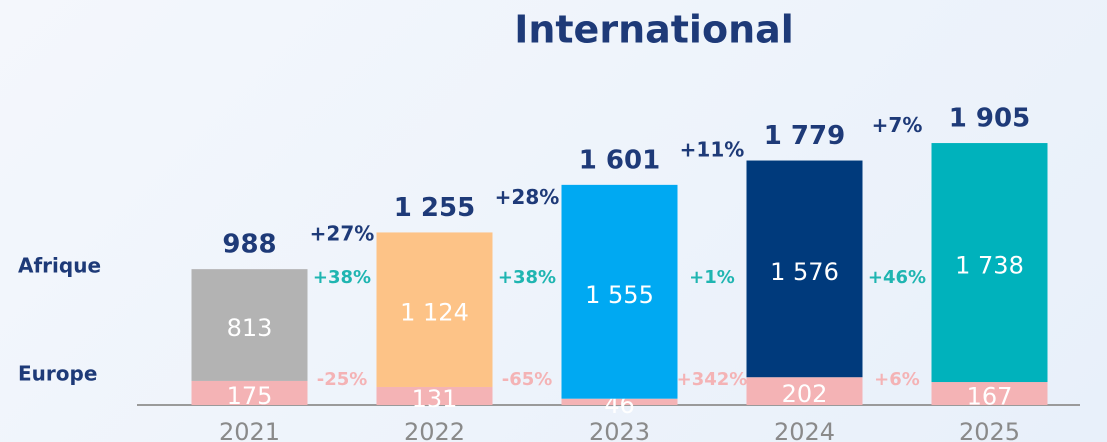 The height and width of the screenshot is (442, 1107). What do you see at coordinates (250, 328) in the screenshot?
I see `value-label: 813` at bounding box center [250, 328].